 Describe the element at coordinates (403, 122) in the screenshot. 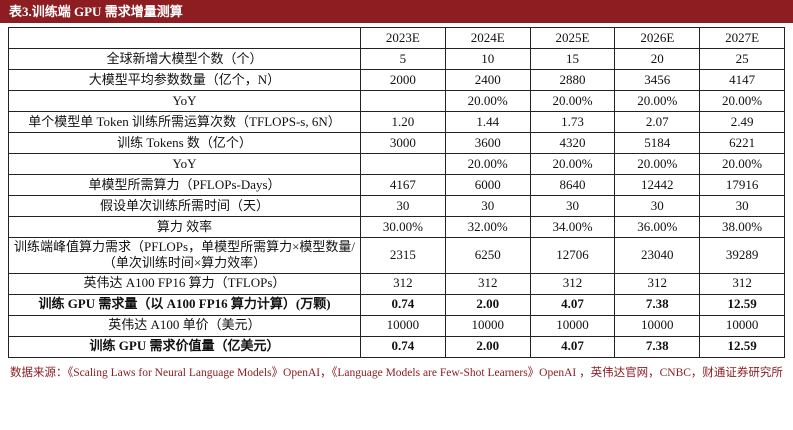

I see `cell-value: 1.20` at that location.